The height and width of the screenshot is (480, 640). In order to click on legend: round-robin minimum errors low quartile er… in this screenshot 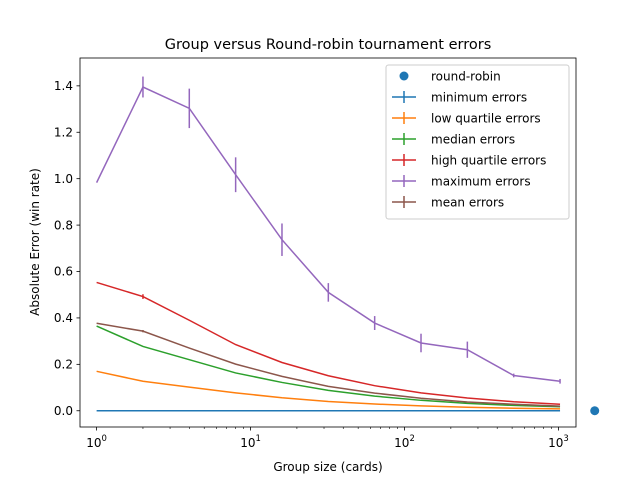, I will do `click(477, 142)`.